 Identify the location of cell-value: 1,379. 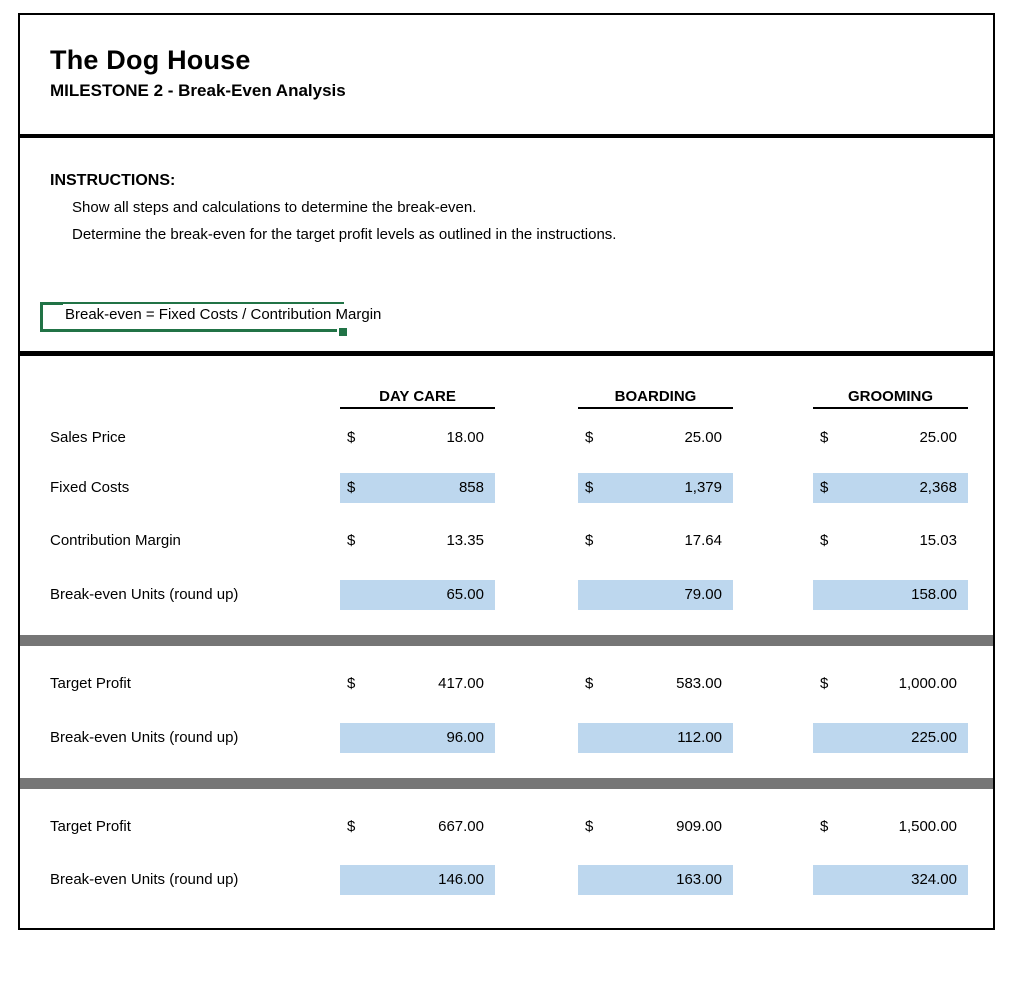
(703, 487).